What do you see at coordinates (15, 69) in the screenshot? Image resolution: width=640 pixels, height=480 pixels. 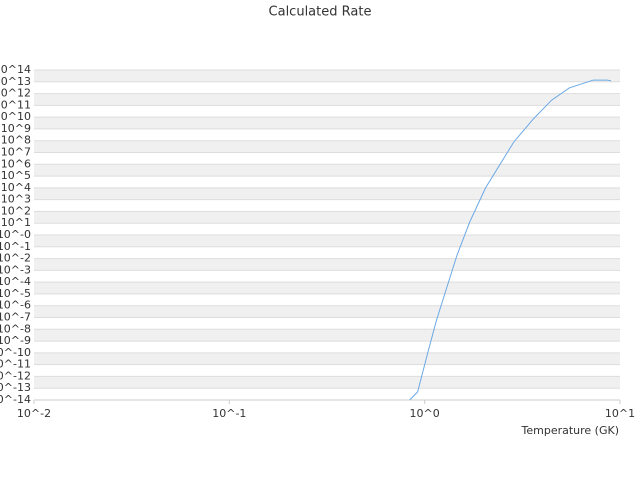 I see `y-tick-label: 10^14` at bounding box center [15, 69].